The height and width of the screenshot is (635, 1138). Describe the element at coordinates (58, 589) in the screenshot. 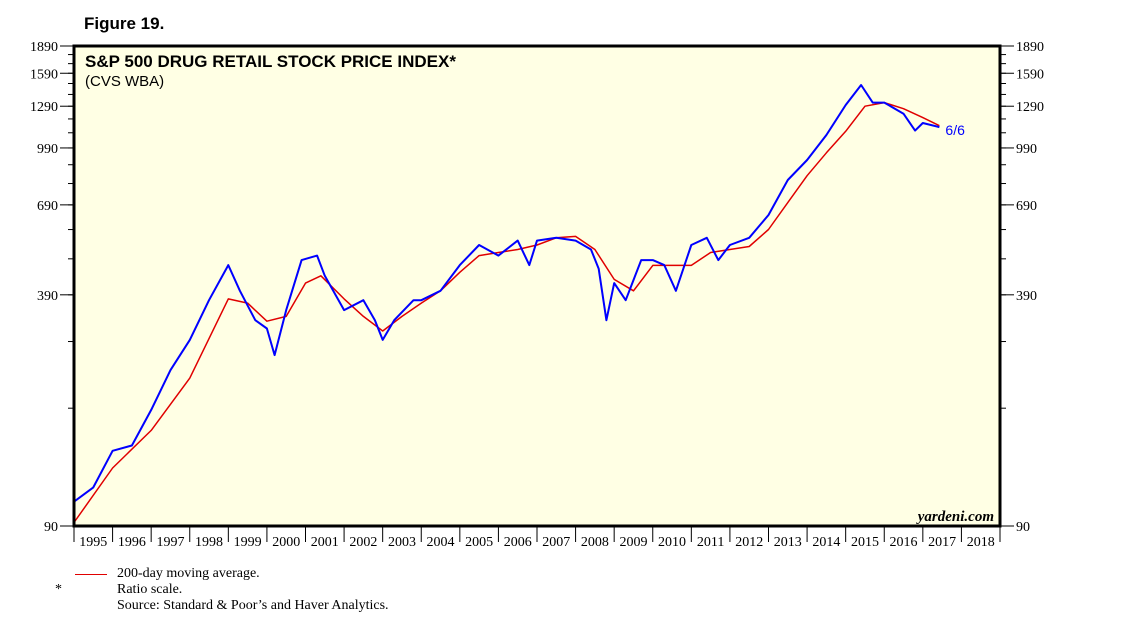

I see `asterisk: *` at that location.